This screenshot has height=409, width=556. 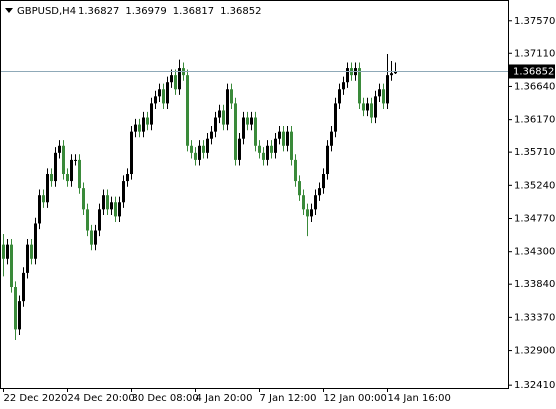 What do you see at coordinates (224, 398) in the screenshot?
I see `x-tick-label: 4 Jan 20:00` at bounding box center [224, 398].